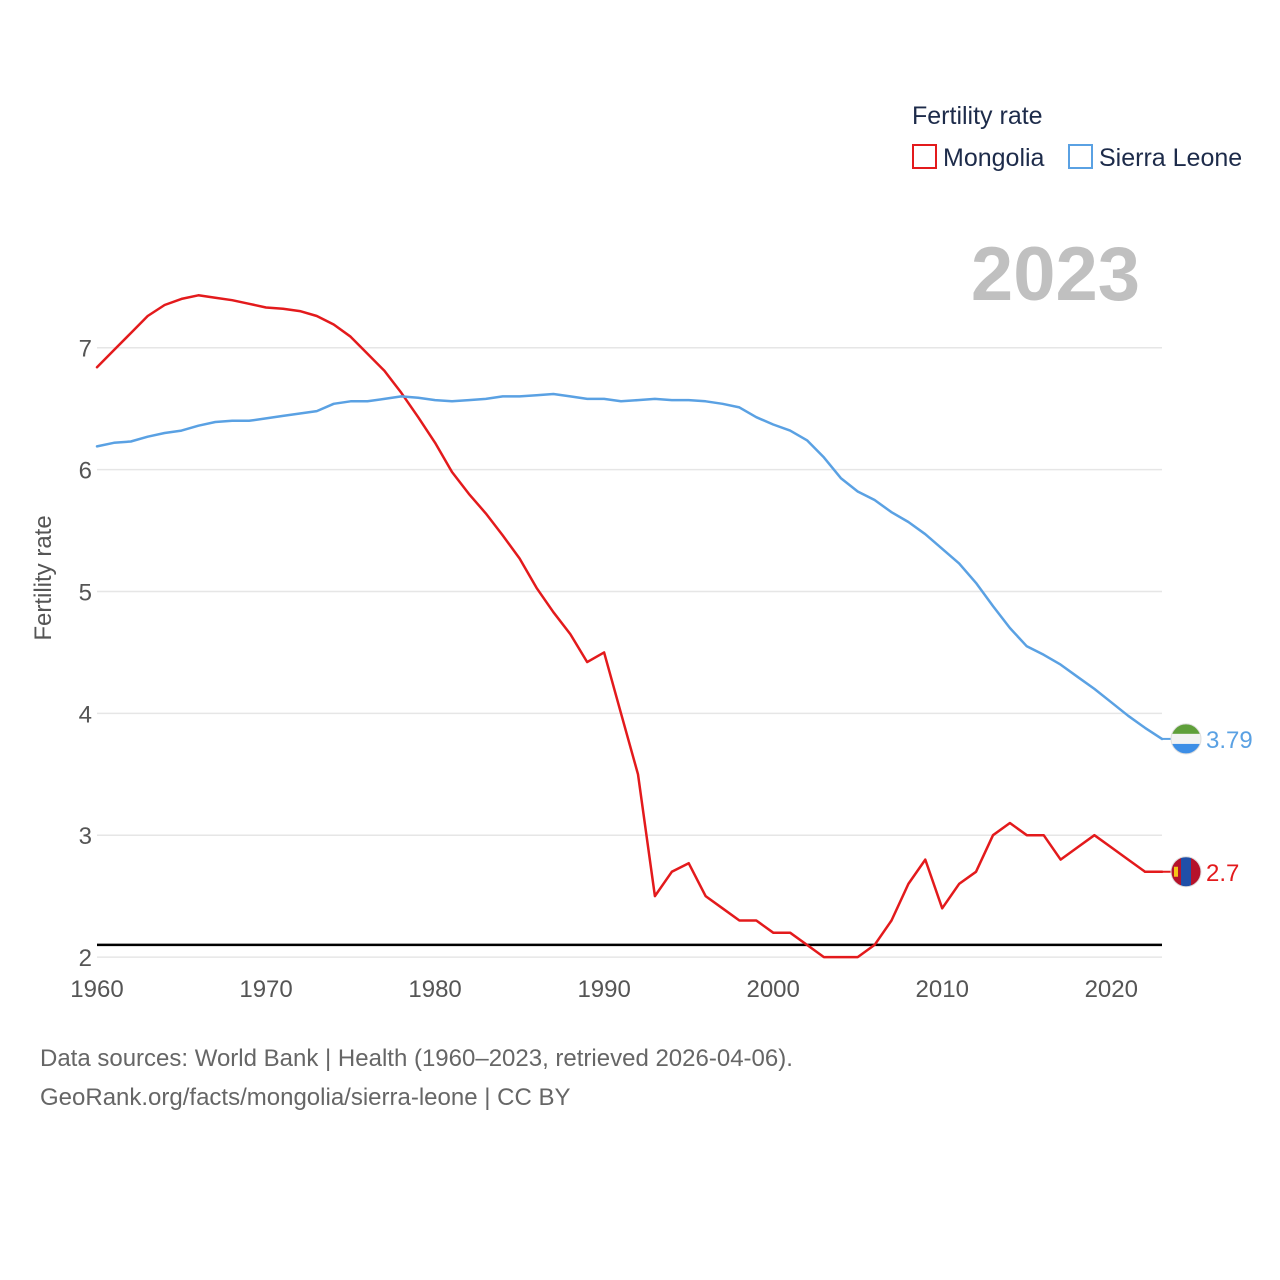 The width and height of the screenshot is (1280, 1280). I want to click on mongolia-flag-icon, so click(1186, 871).